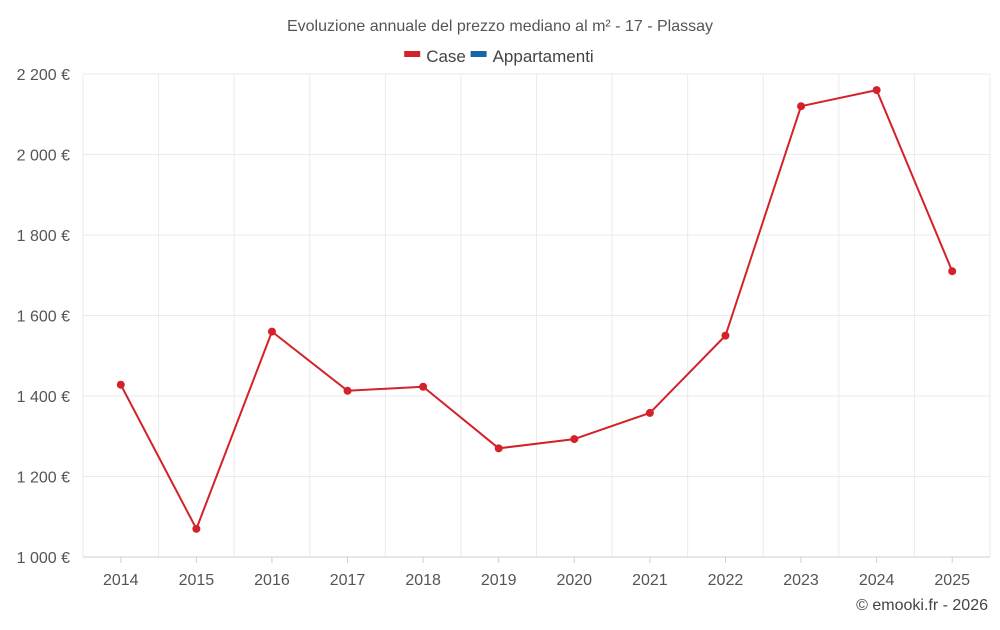  What do you see at coordinates (726, 580) in the screenshot?
I see `x-tick-label: 2022` at bounding box center [726, 580].